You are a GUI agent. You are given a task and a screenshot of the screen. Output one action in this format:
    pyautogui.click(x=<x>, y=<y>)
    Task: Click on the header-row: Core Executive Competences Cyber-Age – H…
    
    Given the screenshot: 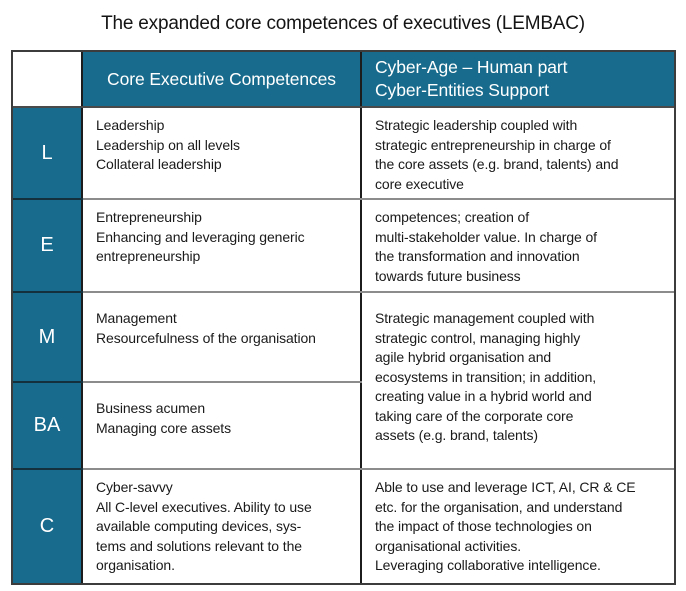 What is the action you would take?
    pyautogui.click(x=343, y=80)
    